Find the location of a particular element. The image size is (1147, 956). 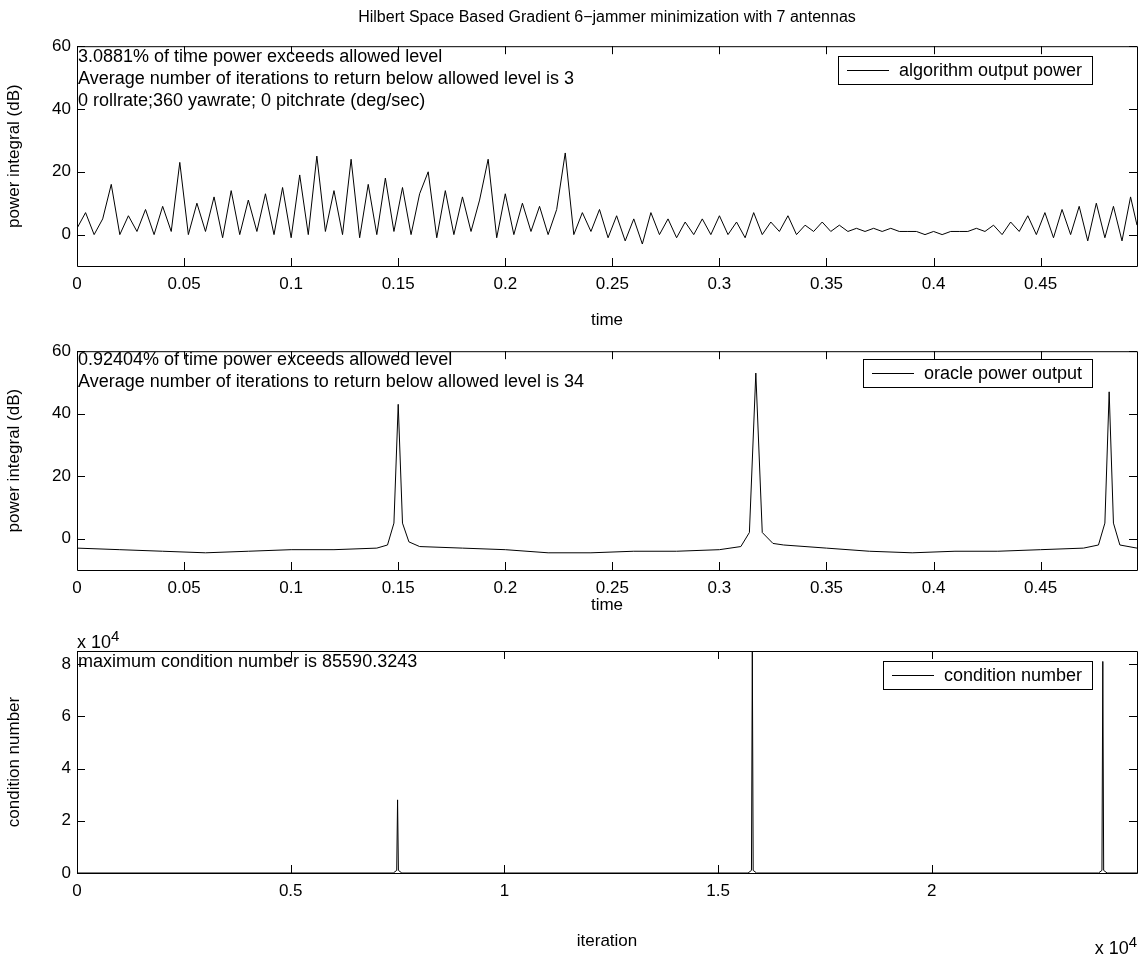

chart-title: Hilbert Space Based Gradient 6−jammer minimization with 7 antennas is located at coordinates (607, 17).